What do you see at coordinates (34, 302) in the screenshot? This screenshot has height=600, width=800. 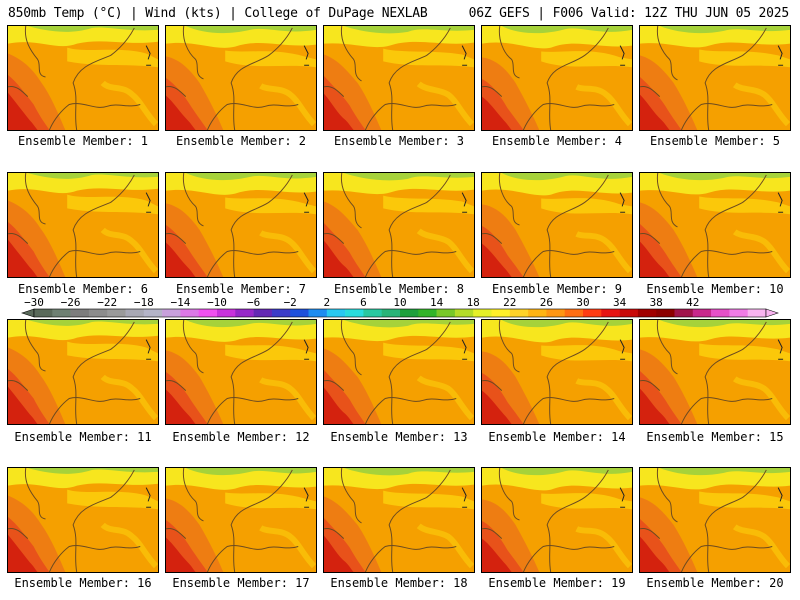 I see `colorbar-tick-label: −30` at bounding box center [34, 302].